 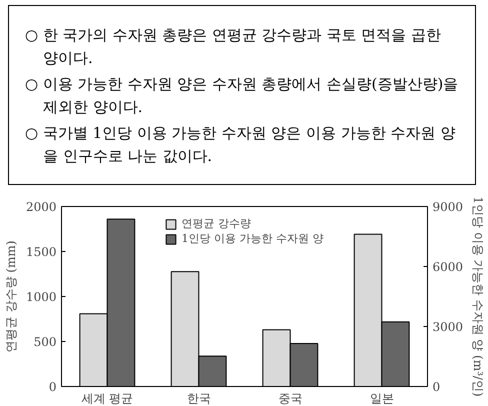 What do you see at coordinates (41, 207) in the screenshot?
I see `y-tick-label: 2000` at bounding box center [41, 207].